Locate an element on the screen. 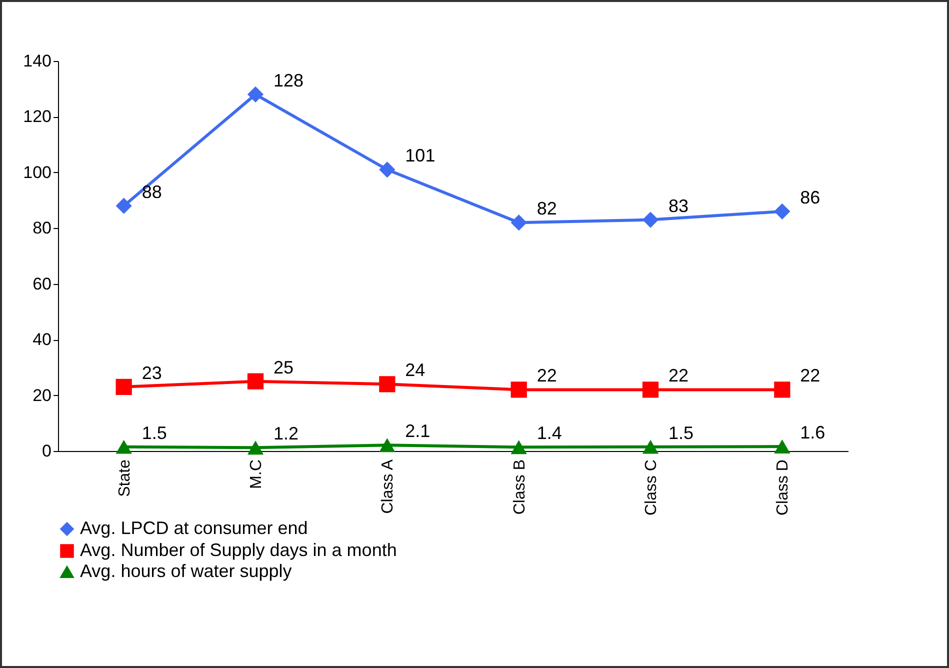  y-tick-label: 20 is located at coordinates (42, 395).